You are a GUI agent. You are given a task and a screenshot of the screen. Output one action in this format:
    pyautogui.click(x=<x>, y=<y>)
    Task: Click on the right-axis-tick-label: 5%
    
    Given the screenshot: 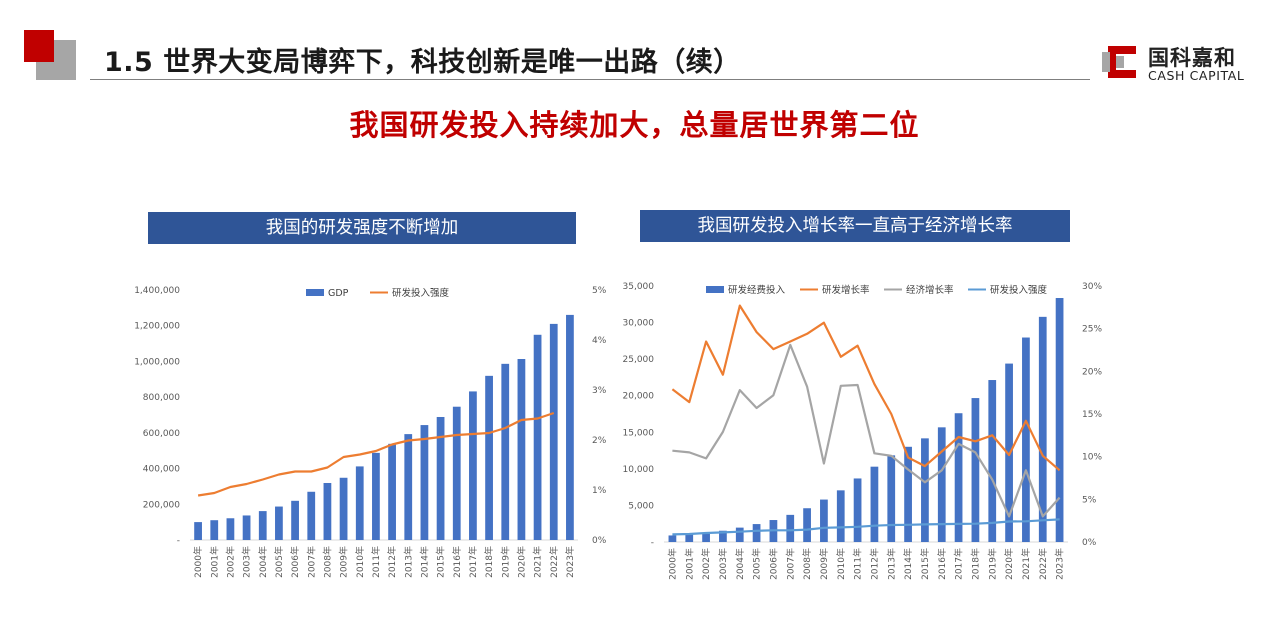 What is the action you would take?
    pyautogui.click(x=1089, y=500)
    